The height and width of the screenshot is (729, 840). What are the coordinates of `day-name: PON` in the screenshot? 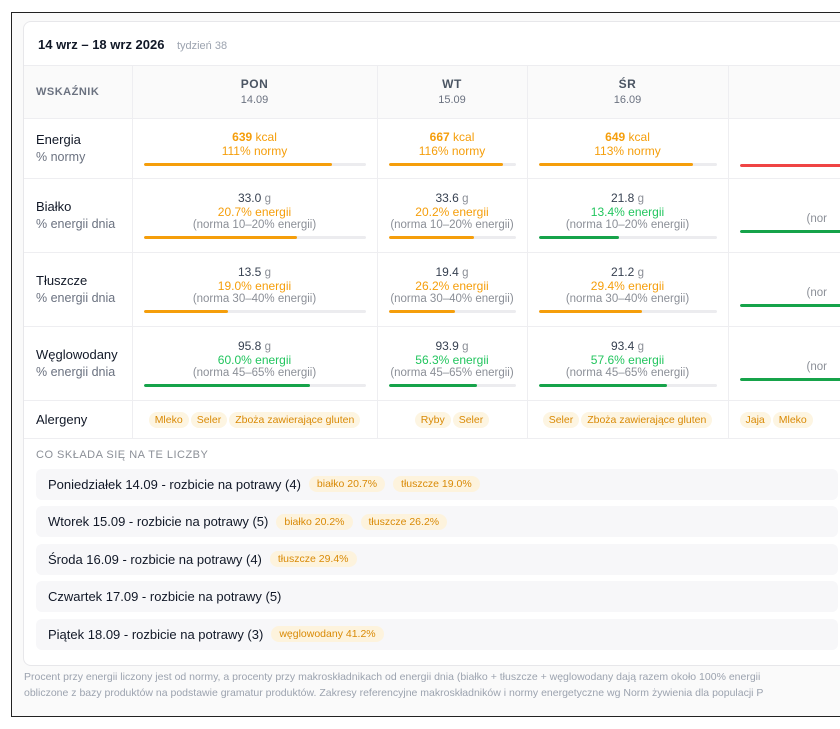 It's located at (254, 84).